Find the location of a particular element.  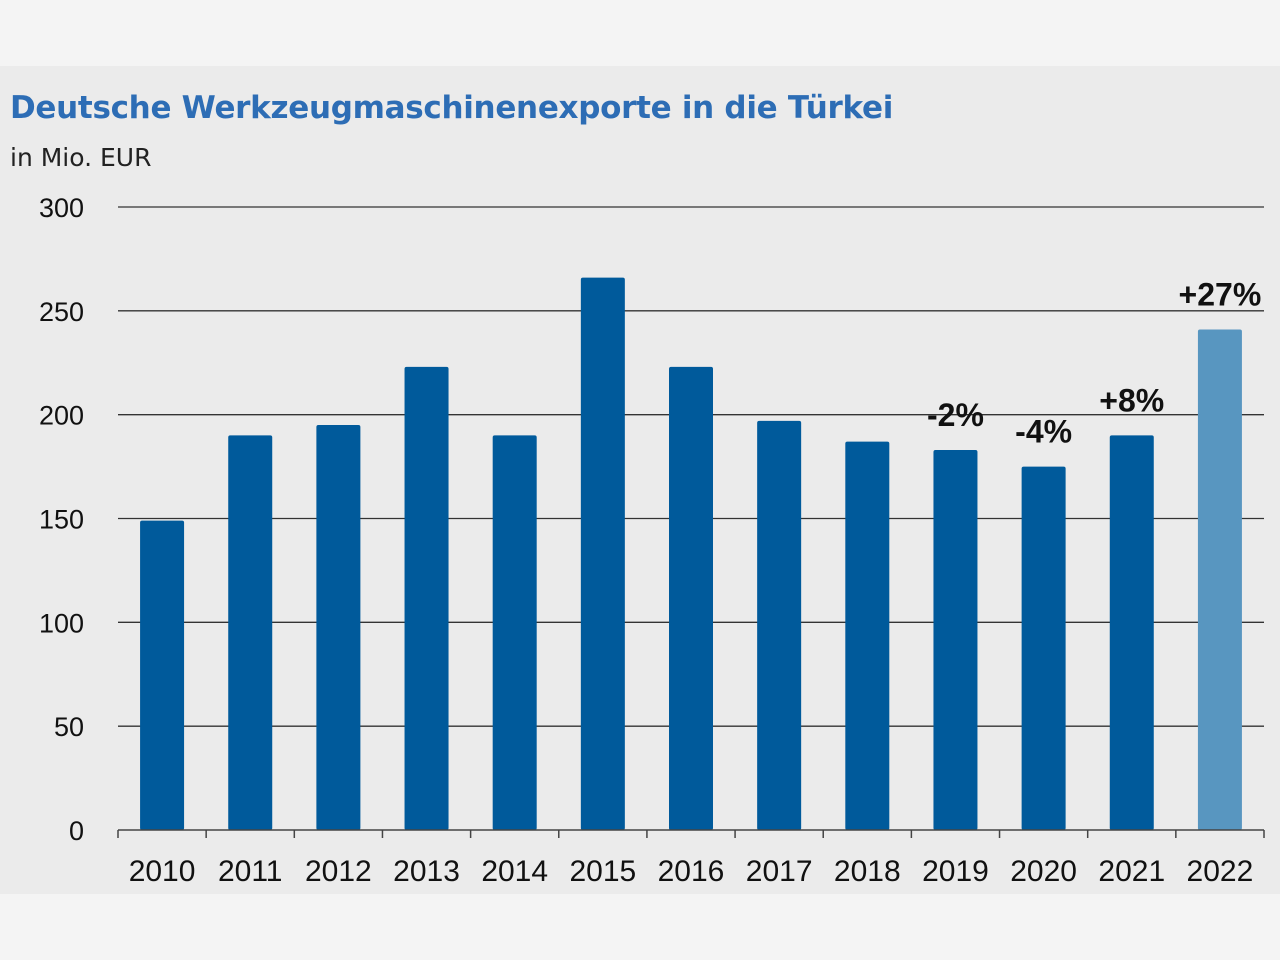

x-tick-label: 2019 is located at coordinates (955, 871).